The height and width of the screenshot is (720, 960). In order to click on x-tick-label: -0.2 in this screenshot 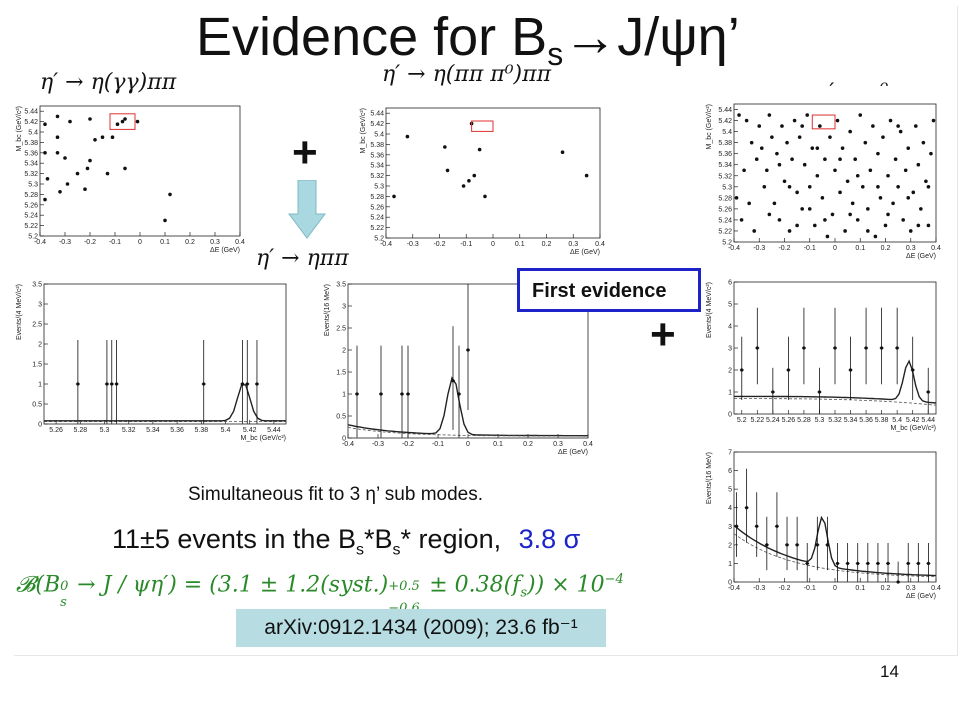, I will do `click(784, 588)`.